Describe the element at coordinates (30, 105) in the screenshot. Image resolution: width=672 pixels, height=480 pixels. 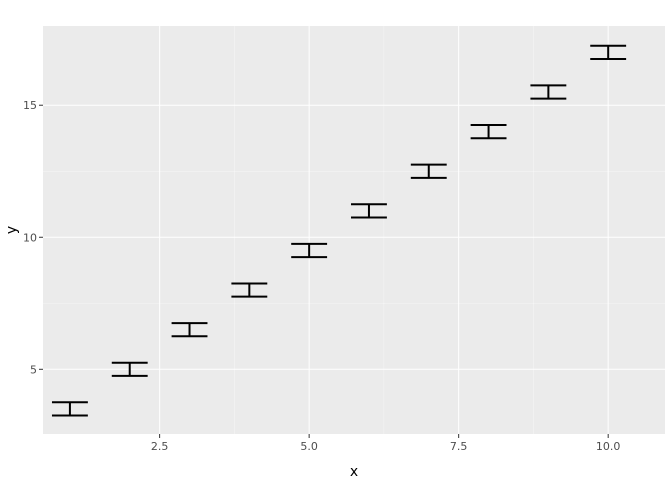
I see `y-tick-label: 15` at that location.